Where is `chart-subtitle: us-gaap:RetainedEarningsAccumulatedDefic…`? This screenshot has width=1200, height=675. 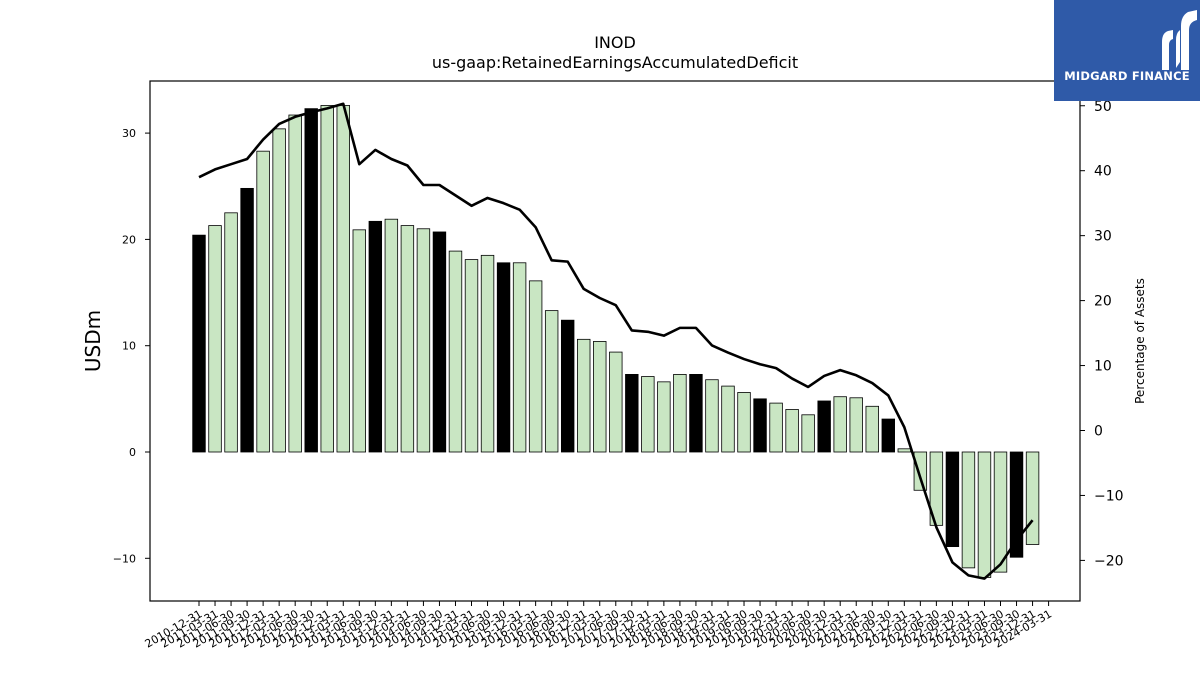
chart-subtitle: us-gaap:RetainedEarningsAccumulatedDefic… is located at coordinates (615, 62).